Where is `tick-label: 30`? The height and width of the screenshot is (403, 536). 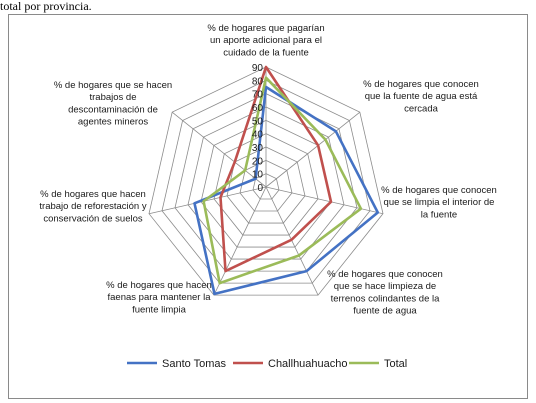
tick-label: 30 is located at coordinates (258, 148).